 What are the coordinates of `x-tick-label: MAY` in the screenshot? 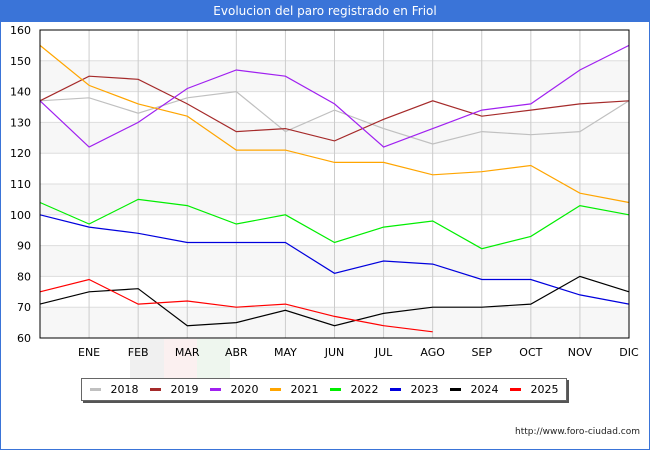 It's located at (285, 352).